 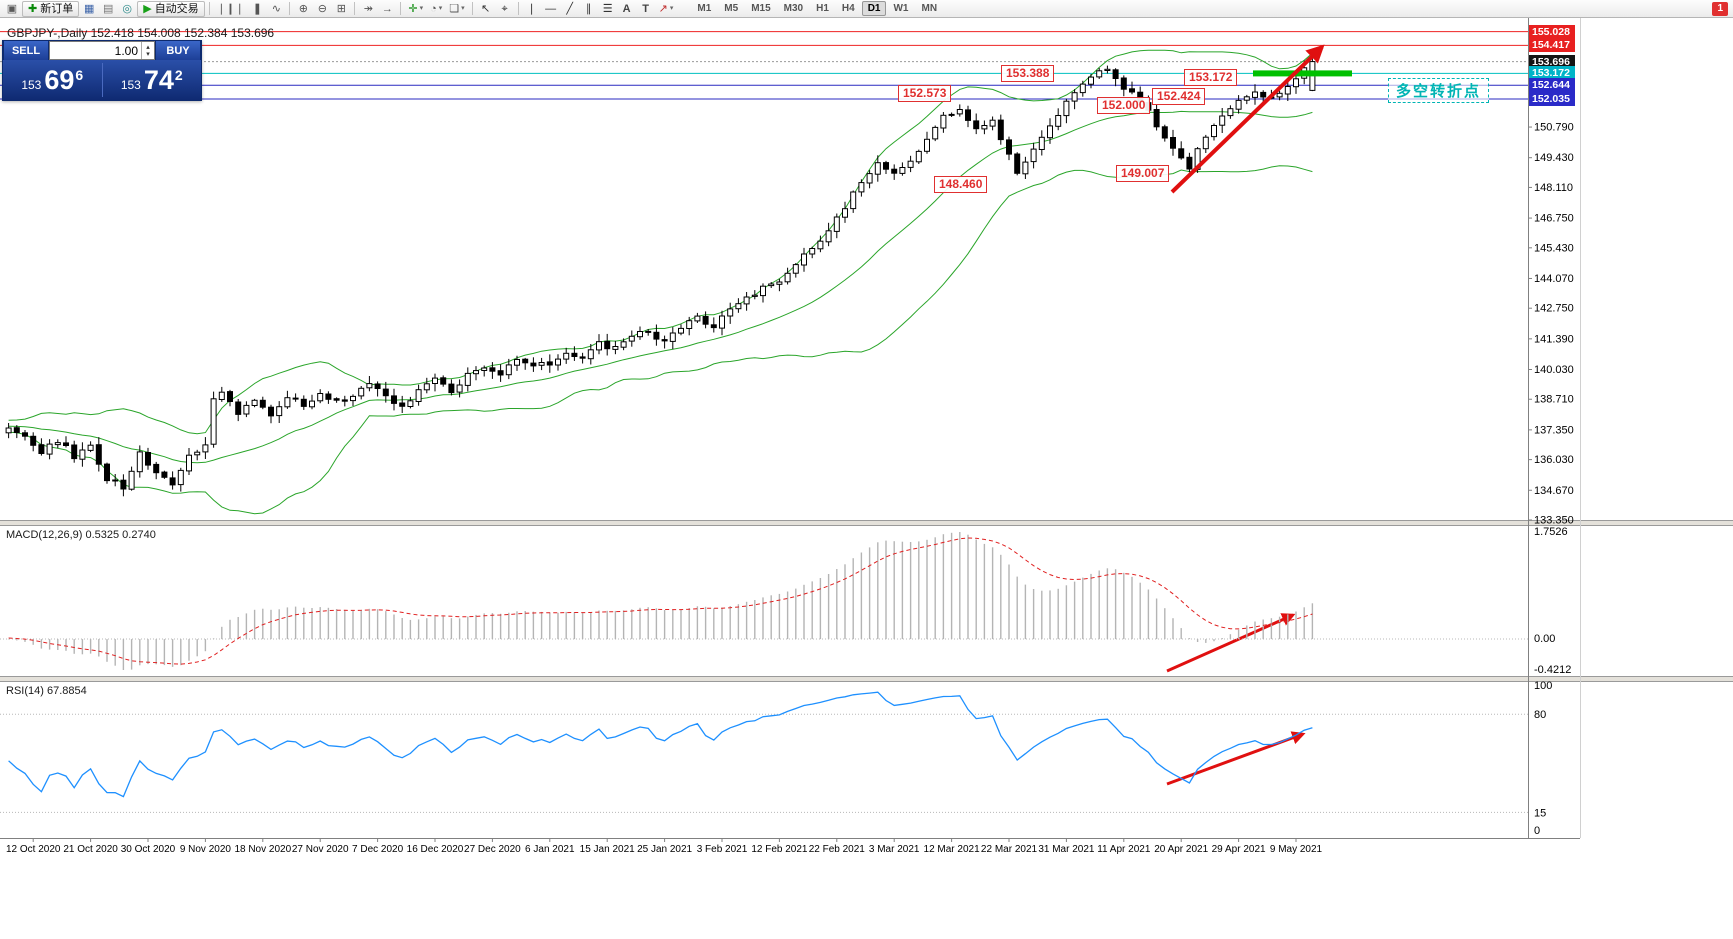 What do you see at coordinates (26, 50) in the screenshot?
I see `sell-button: SELL` at bounding box center [26, 50].